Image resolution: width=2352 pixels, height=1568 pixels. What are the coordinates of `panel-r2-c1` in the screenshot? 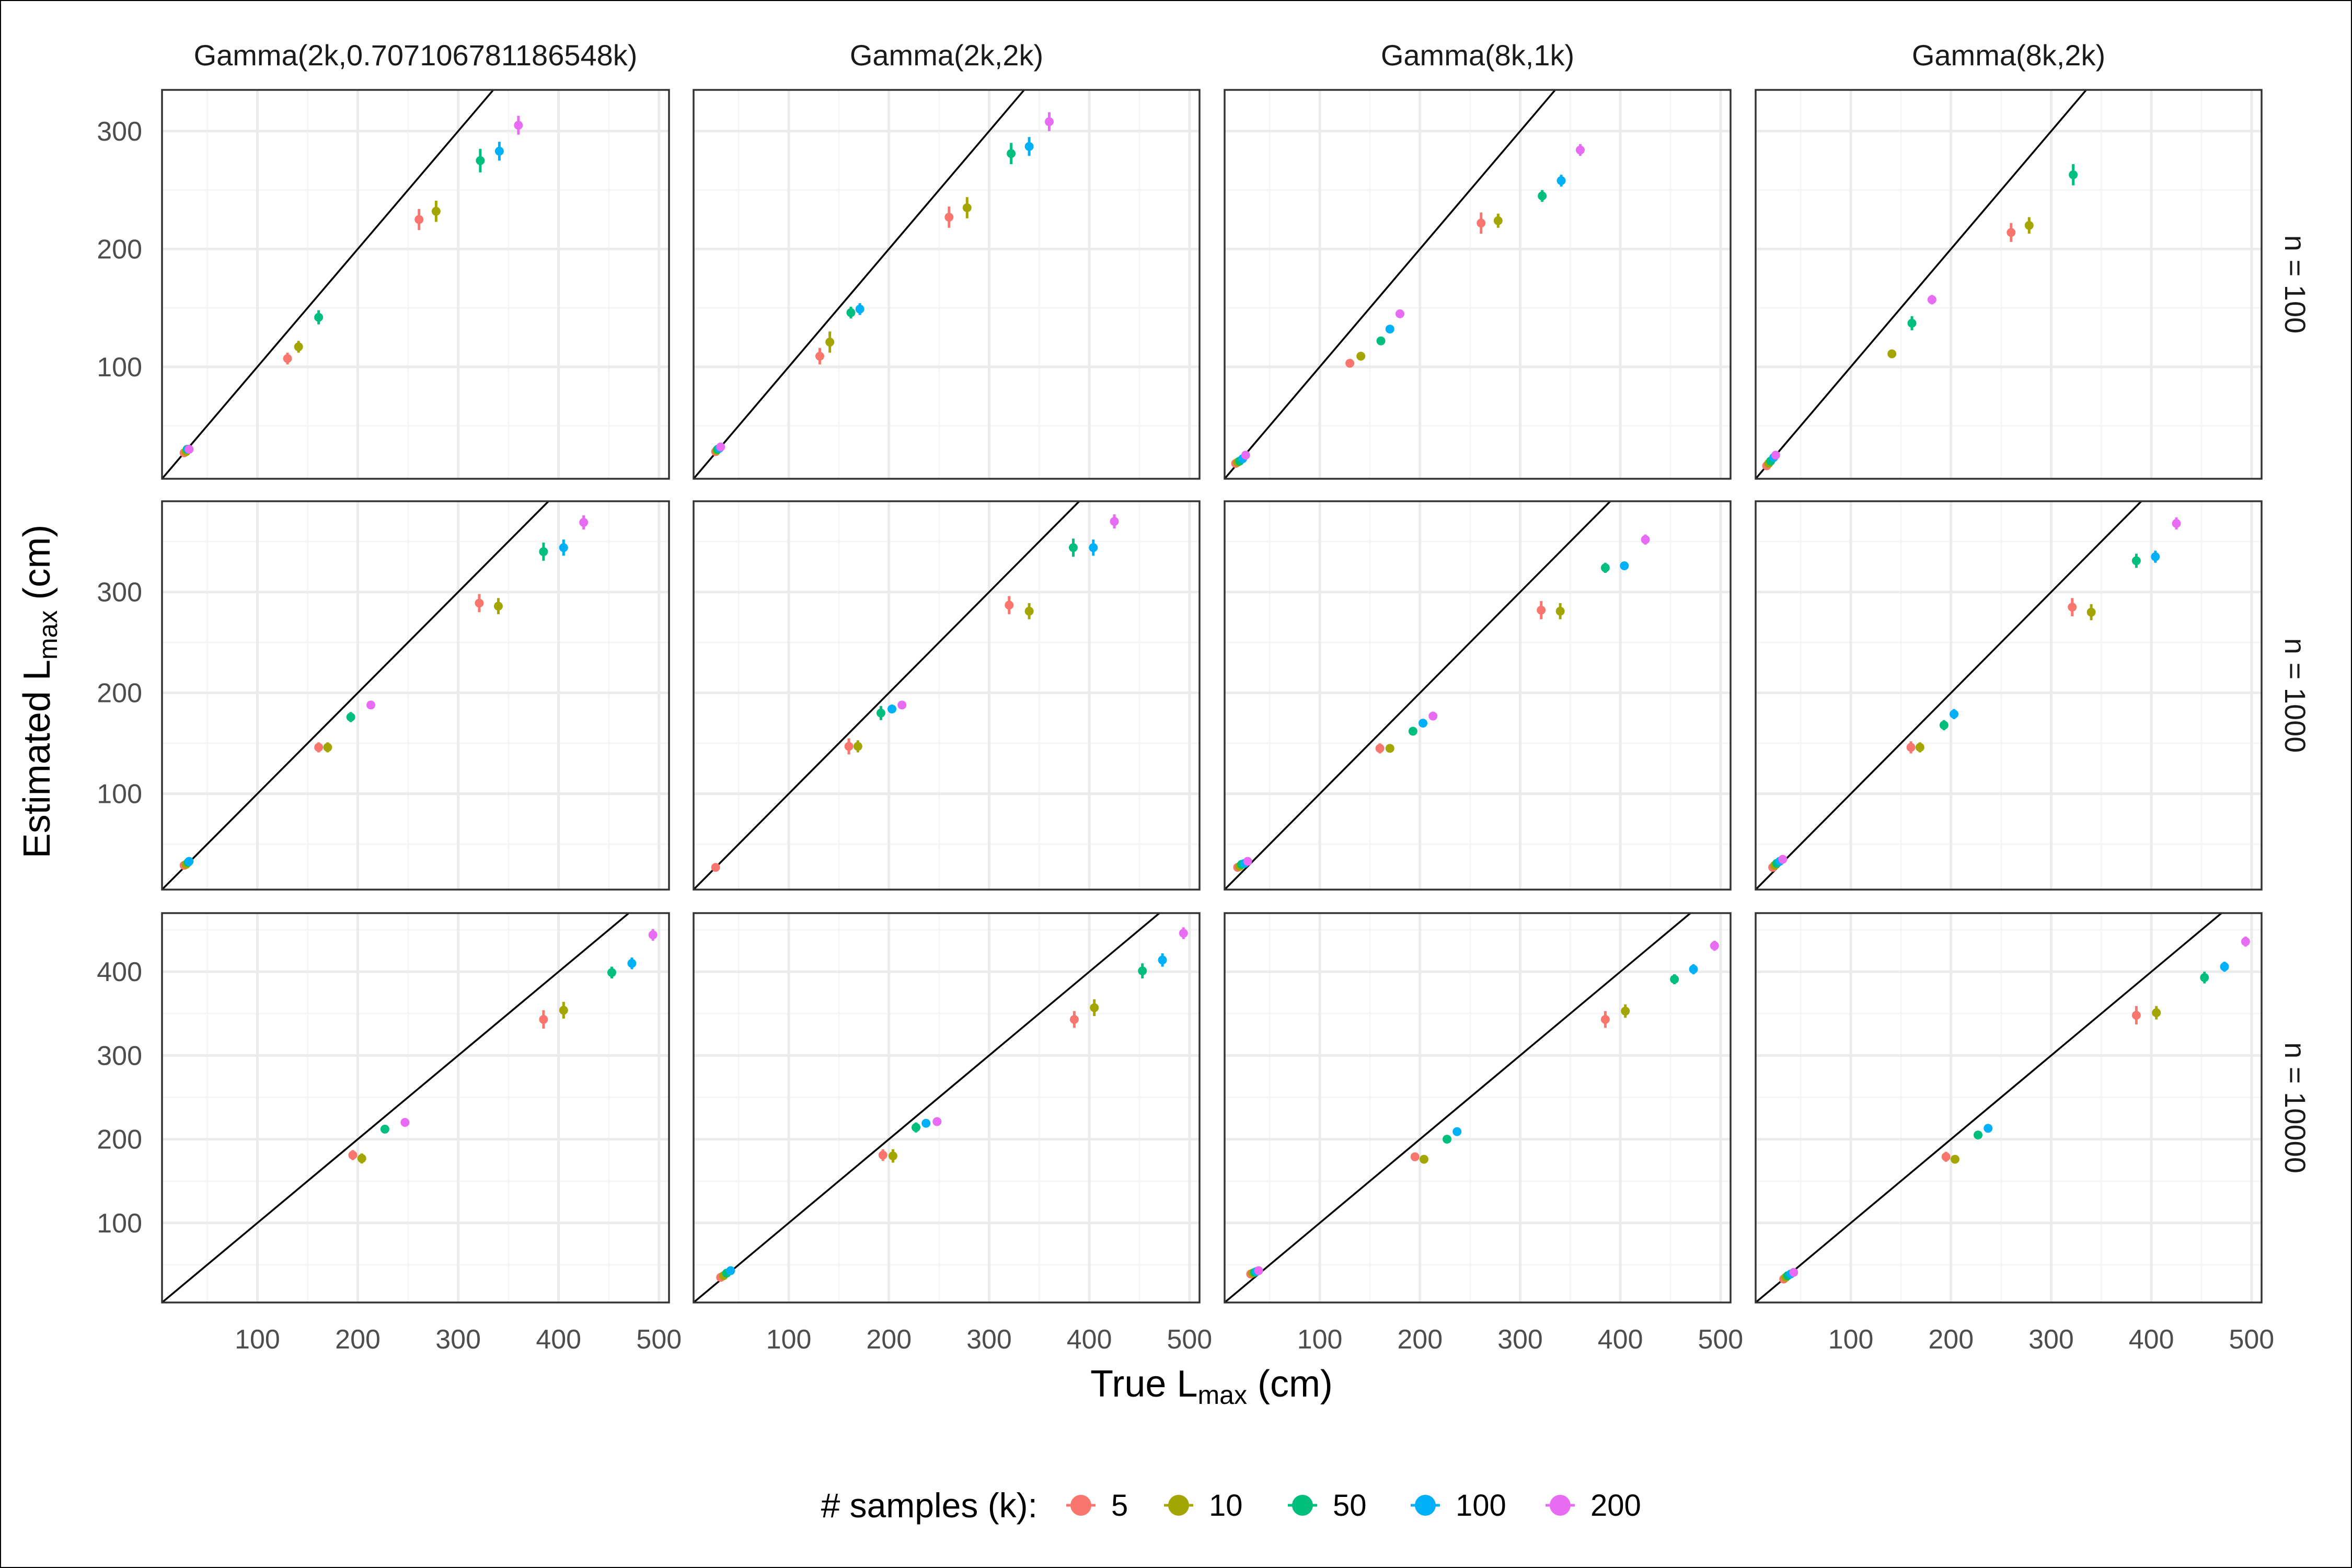 It's located at (415, 695).